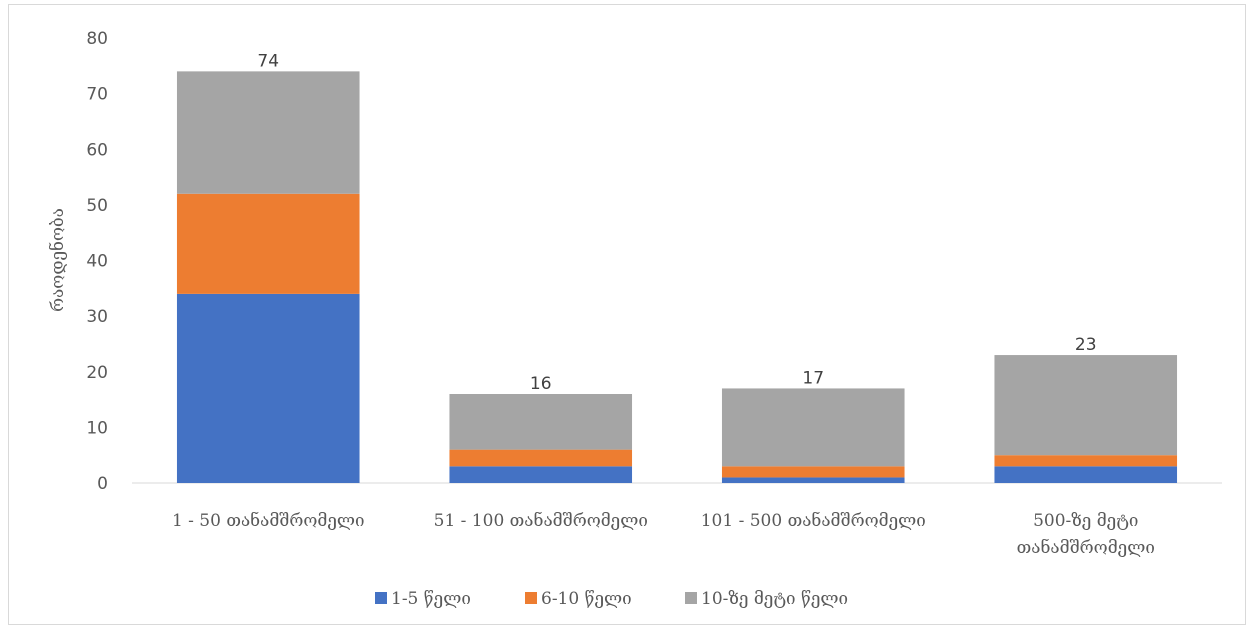  I want to click on x-category-label: თანამშრომელი, so click(1086, 548).